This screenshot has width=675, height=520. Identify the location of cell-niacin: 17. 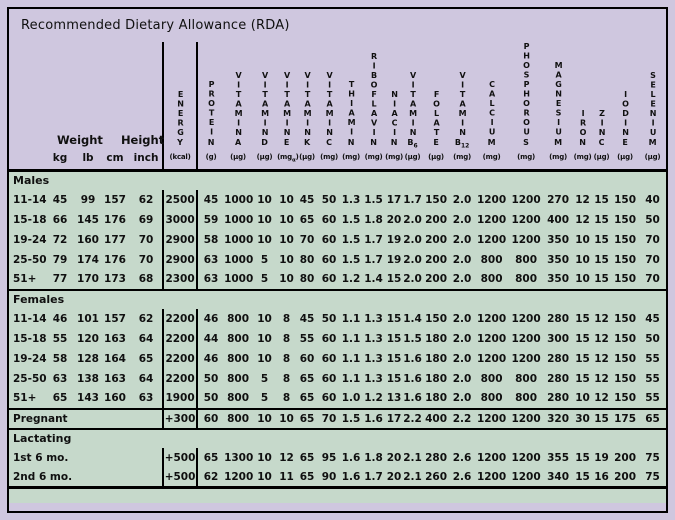
(394, 418).